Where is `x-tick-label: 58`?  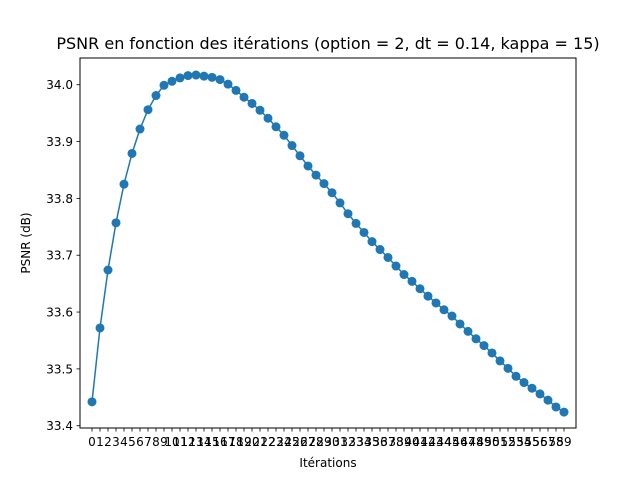
x-tick-label: 58 is located at coordinates (555, 442).